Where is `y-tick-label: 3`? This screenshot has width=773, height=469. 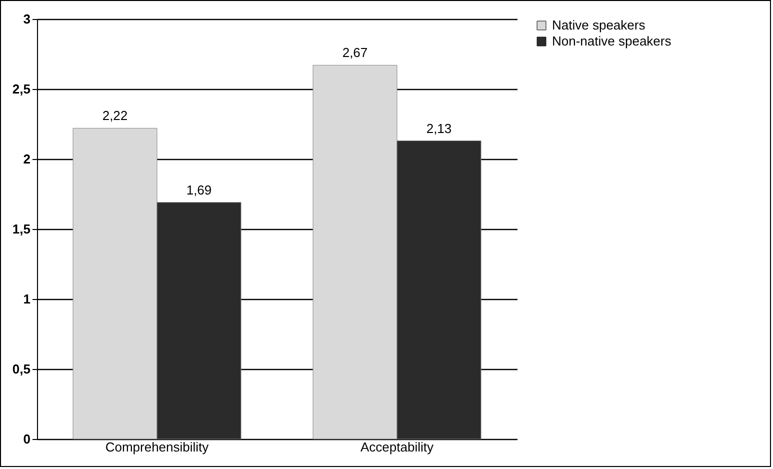
y-tick-label: 3 is located at coordinates (26, 19).